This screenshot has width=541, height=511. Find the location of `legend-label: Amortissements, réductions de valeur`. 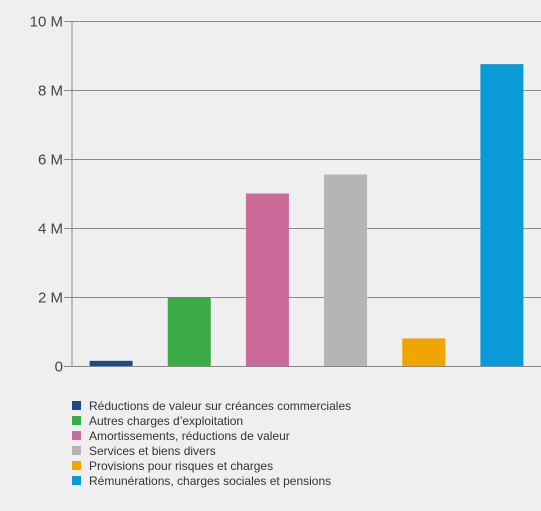

legend-label: Amortissements, réductions de valeur is located at coordinates (189, 435).